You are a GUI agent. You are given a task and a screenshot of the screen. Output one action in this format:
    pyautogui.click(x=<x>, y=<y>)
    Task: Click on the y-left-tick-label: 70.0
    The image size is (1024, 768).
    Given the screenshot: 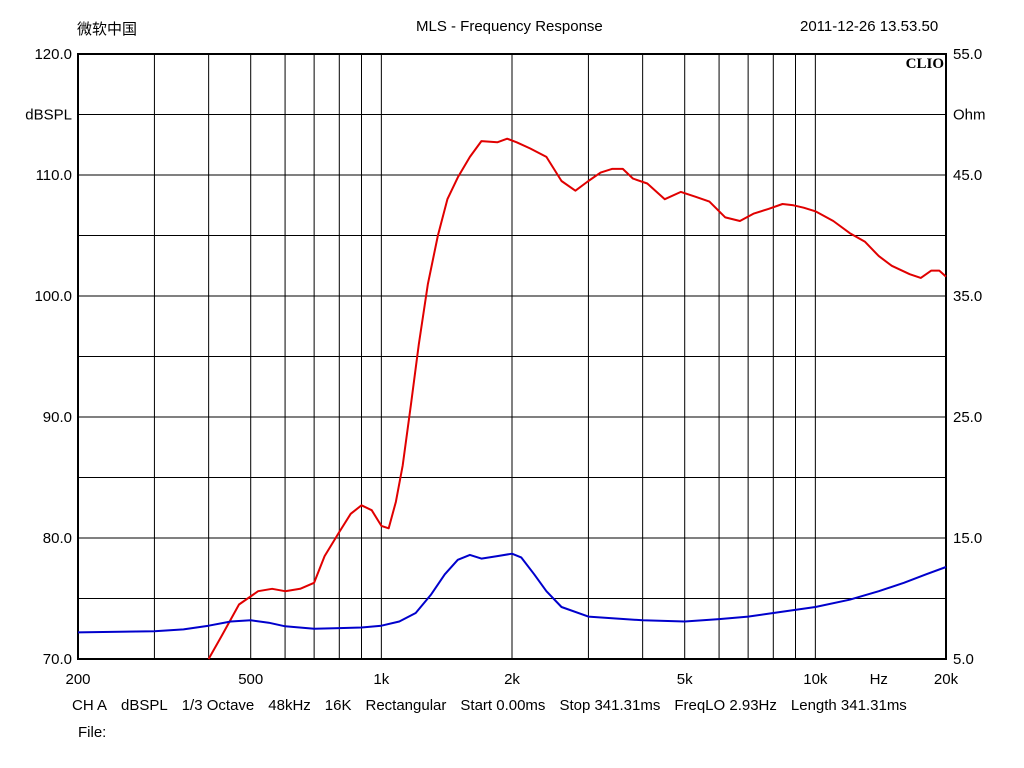 What is the action you would take?
    pyautogui.click(x=57, y=659)
    